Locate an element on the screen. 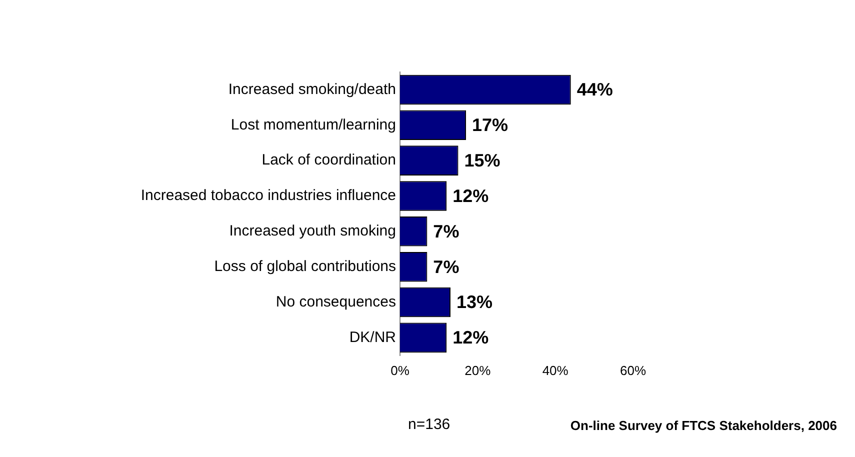 Image resolution: width=855 pixels, height=457 pixels. y-tick-label: Increased smoking/death is located at coordinates (312, 89).